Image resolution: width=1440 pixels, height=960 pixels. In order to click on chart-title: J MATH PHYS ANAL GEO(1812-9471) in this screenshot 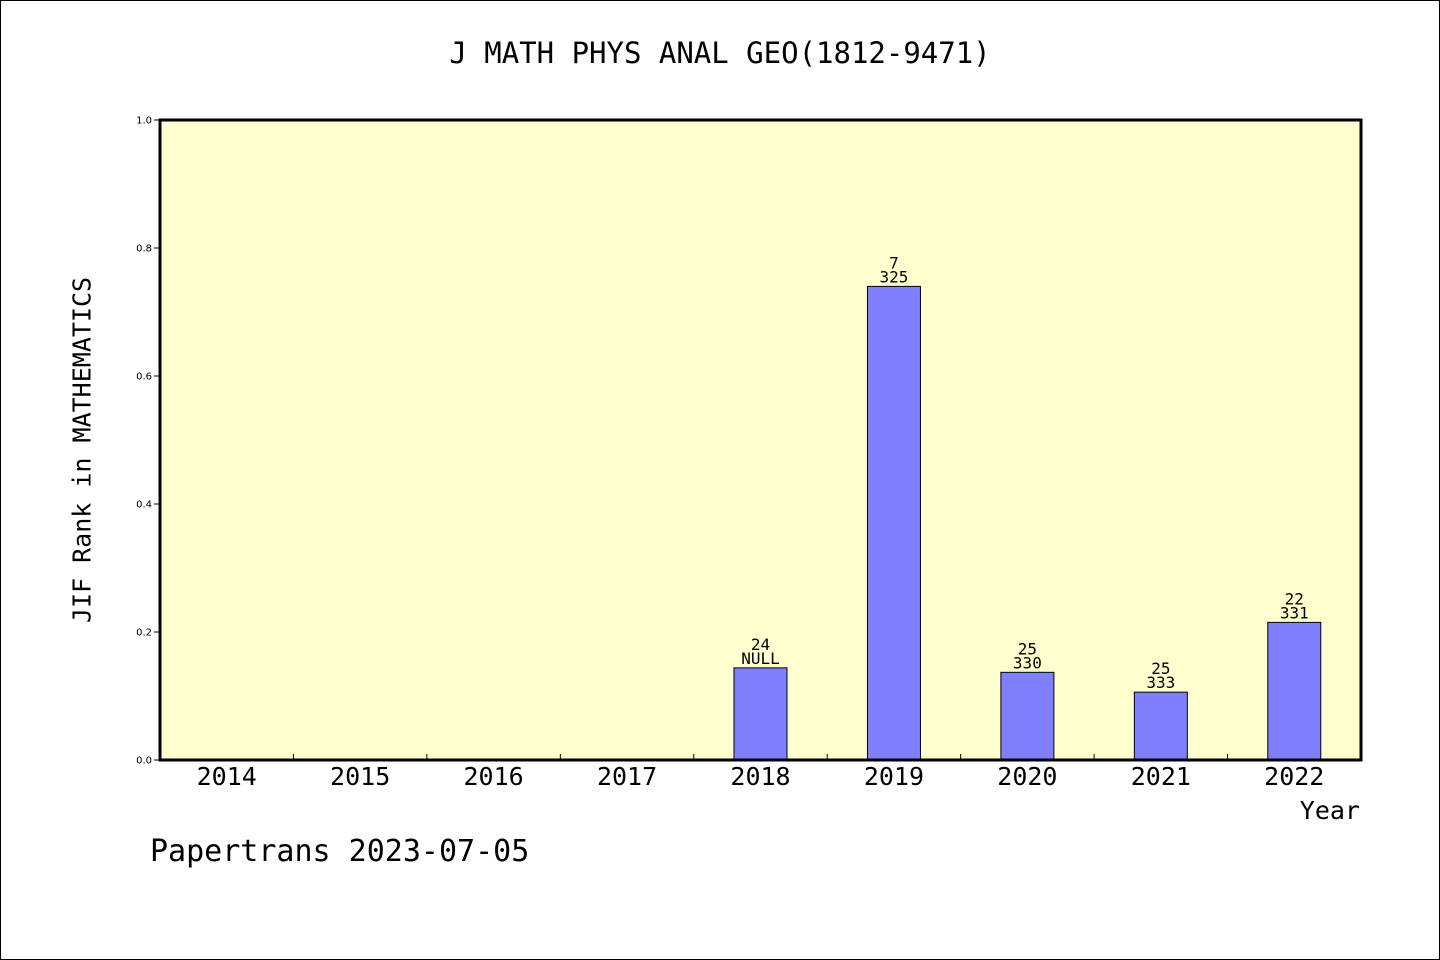, I will do `click(720, 53)`.